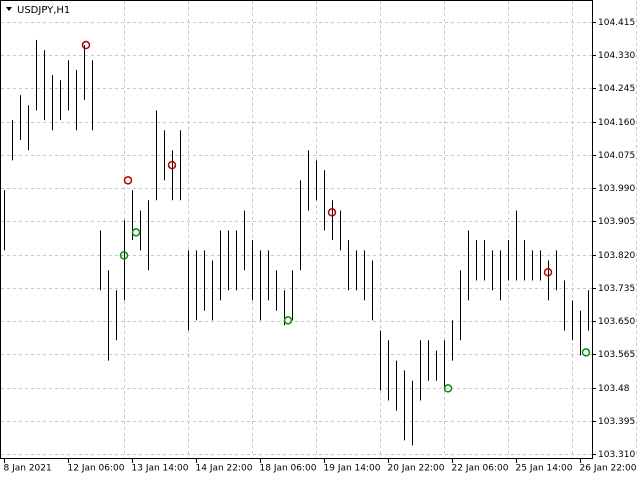 This screenshot has height=480, width=640. I want to click on y-tick-label: 104.245, so click(616, 89).